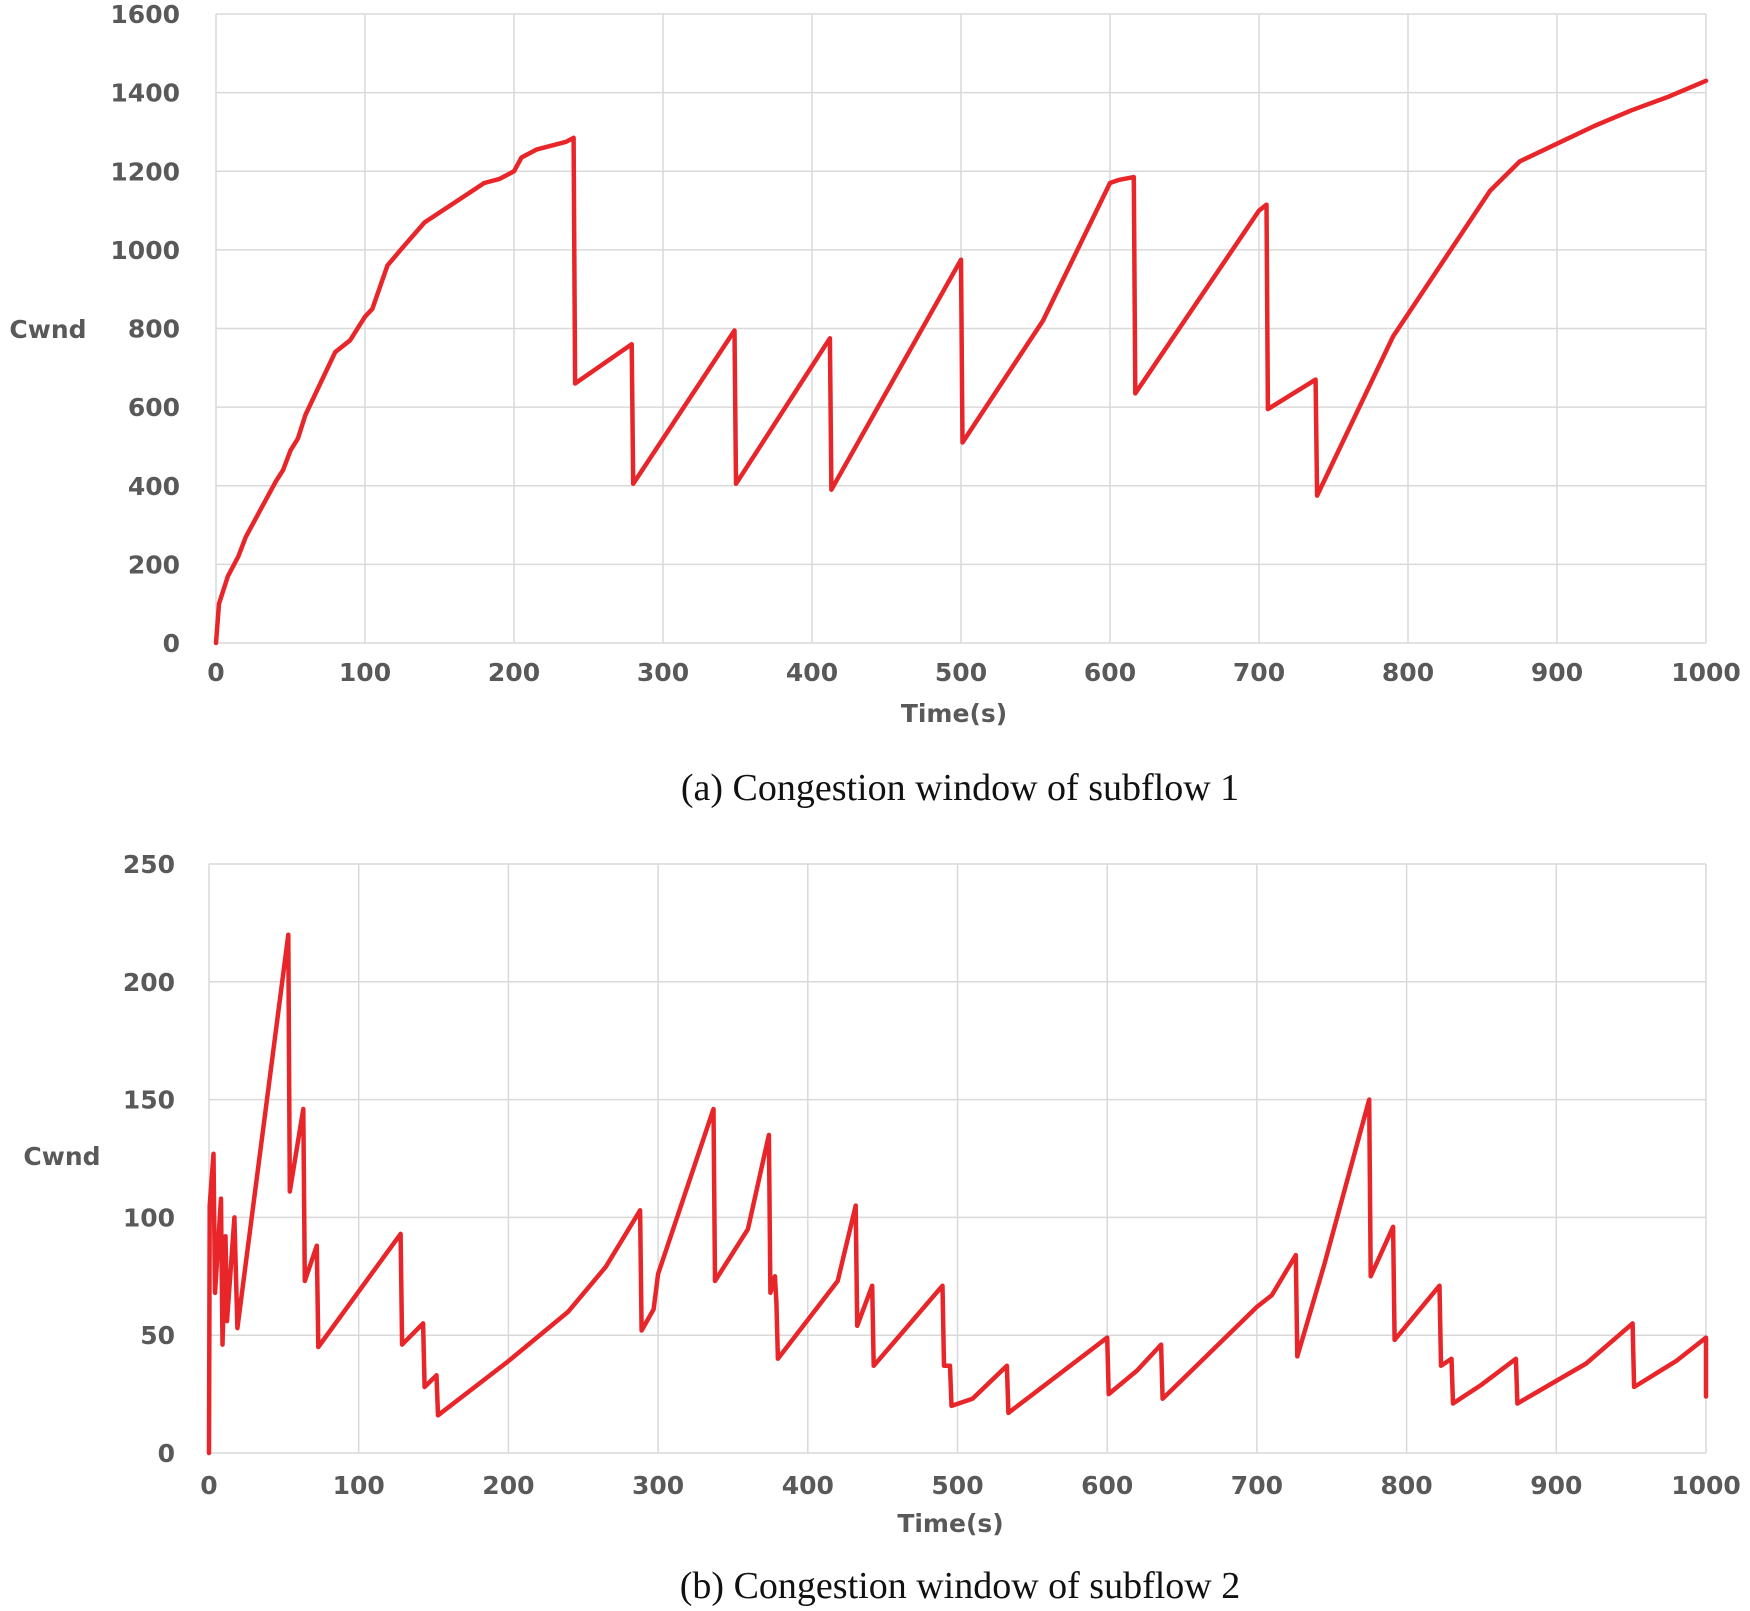 The height and width of the screenshot is (1611, 1750). I want to click on y-tick-label: 50, so click(157, 1335).